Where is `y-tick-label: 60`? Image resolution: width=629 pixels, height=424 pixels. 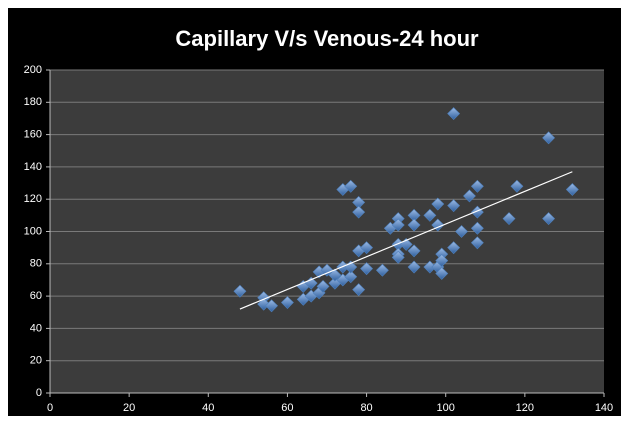
y-tick-label: 60 is located at coordinates (36, 296).